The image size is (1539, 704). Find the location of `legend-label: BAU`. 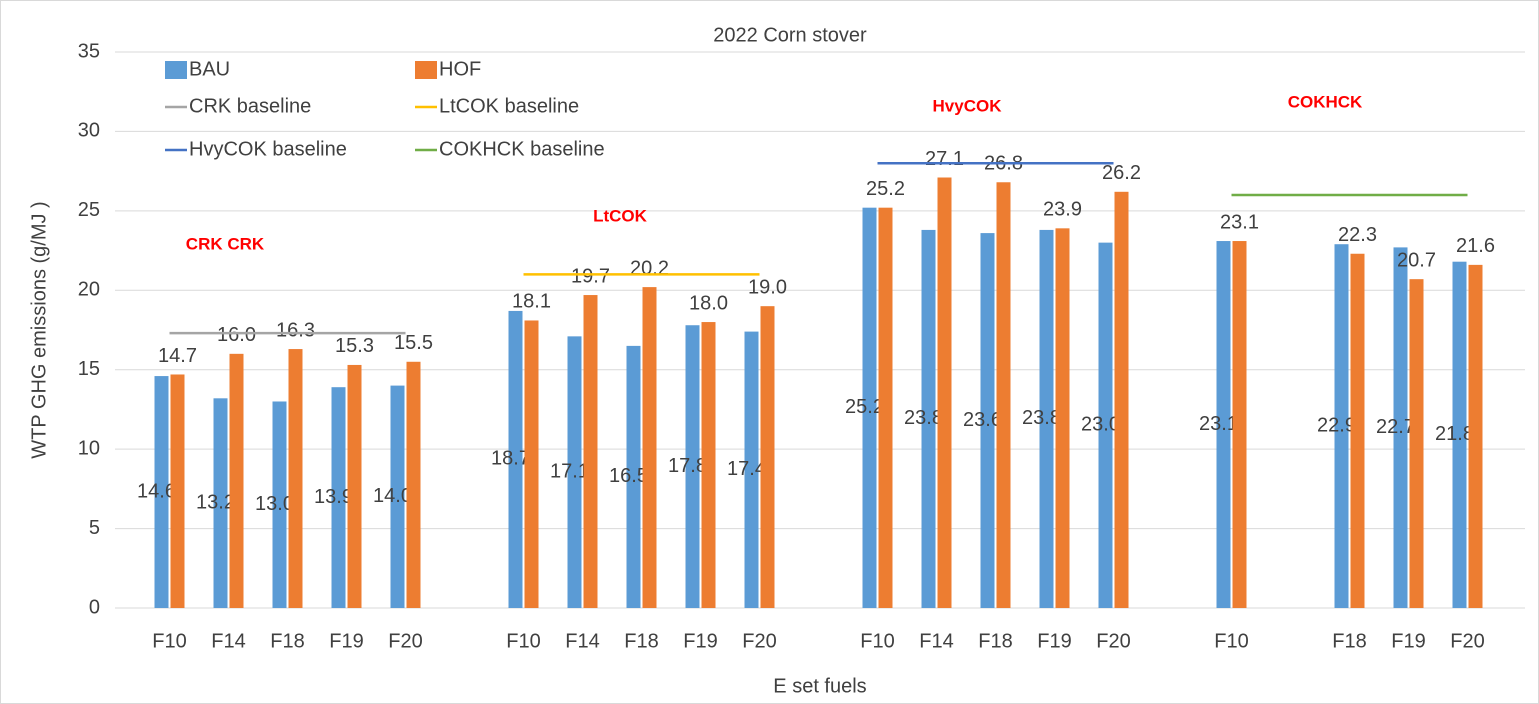

legend-label: BAU is located at coordinates (209, 69).